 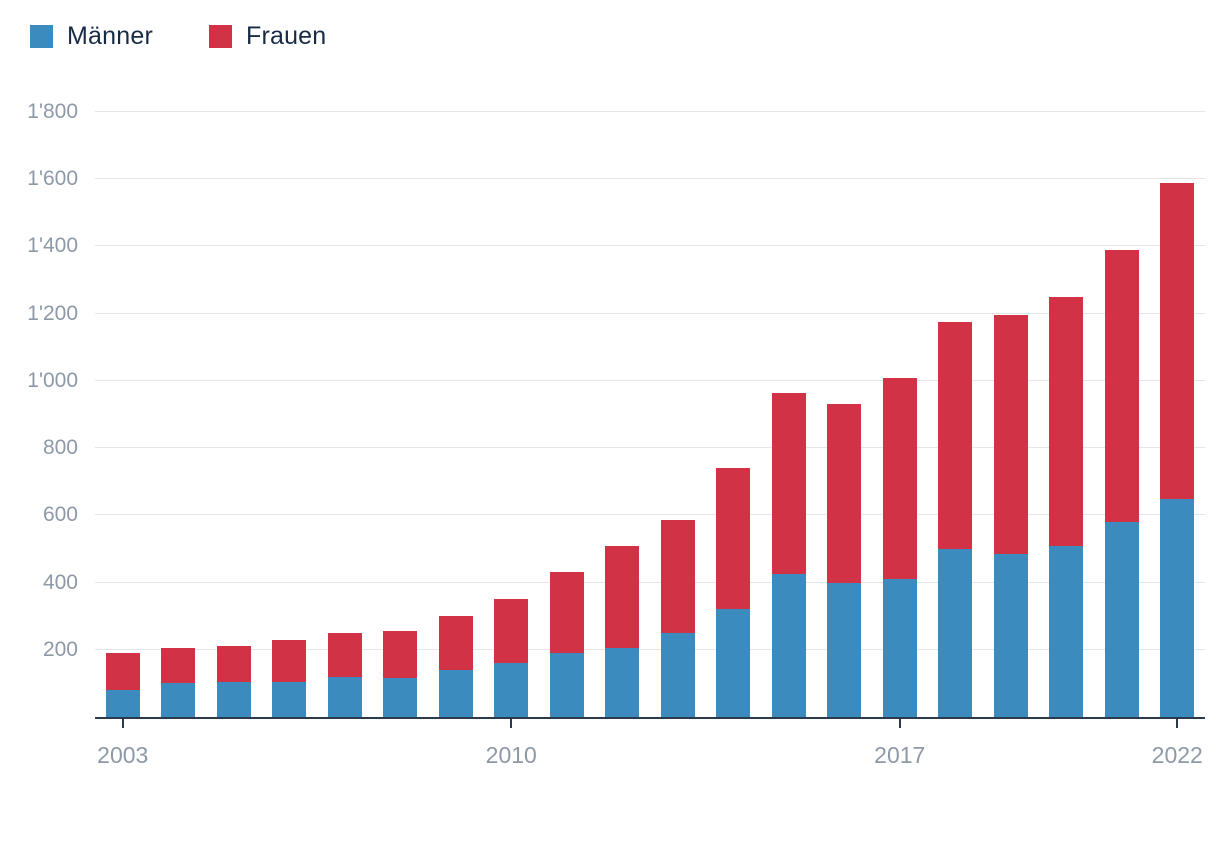 I want to click on bar-2020, so click(x=1066, y=506).